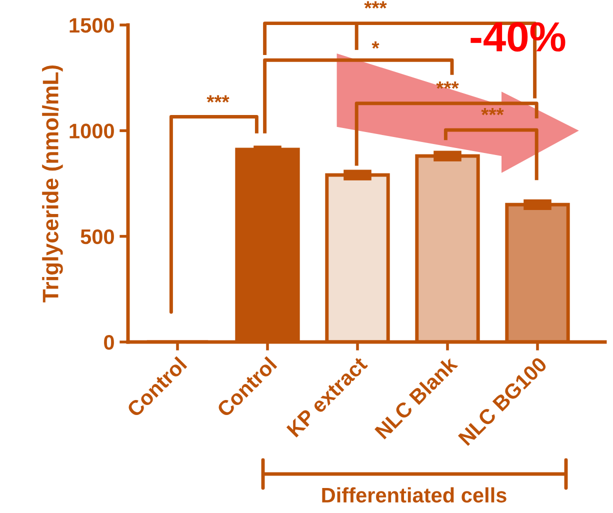 The image size is (613, 513). What do you see at coordinates (376, 45) in the screenshot?
I see `annotation: *` at bounding box center [376, 45].